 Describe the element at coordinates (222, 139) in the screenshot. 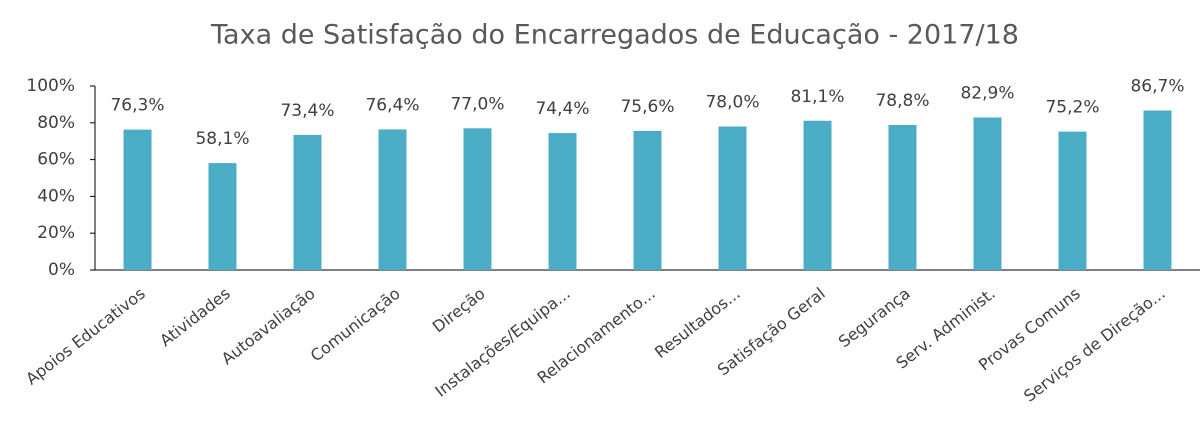

I see `value-label: 58,1%` at that location.